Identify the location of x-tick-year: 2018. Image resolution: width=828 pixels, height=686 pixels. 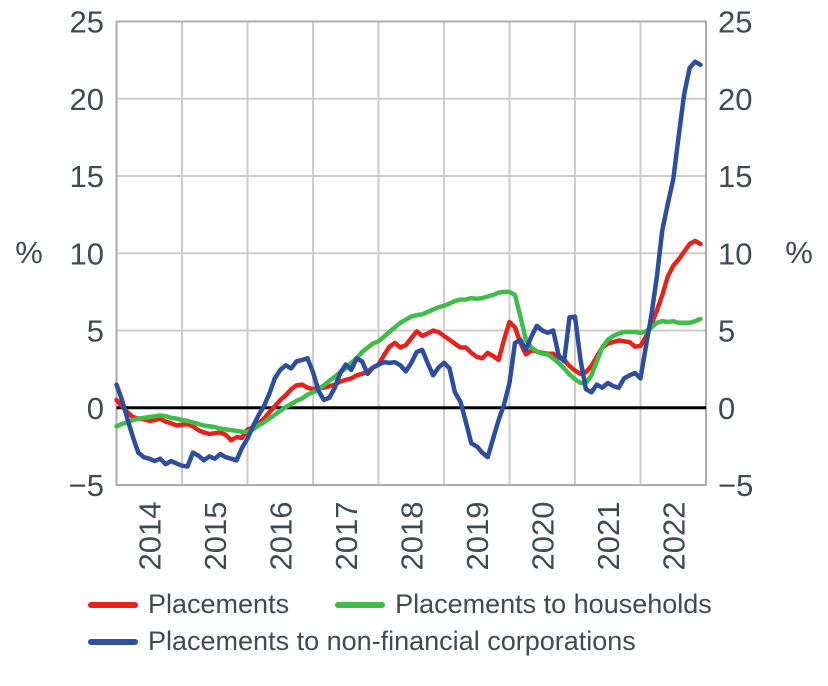
(411, 536).